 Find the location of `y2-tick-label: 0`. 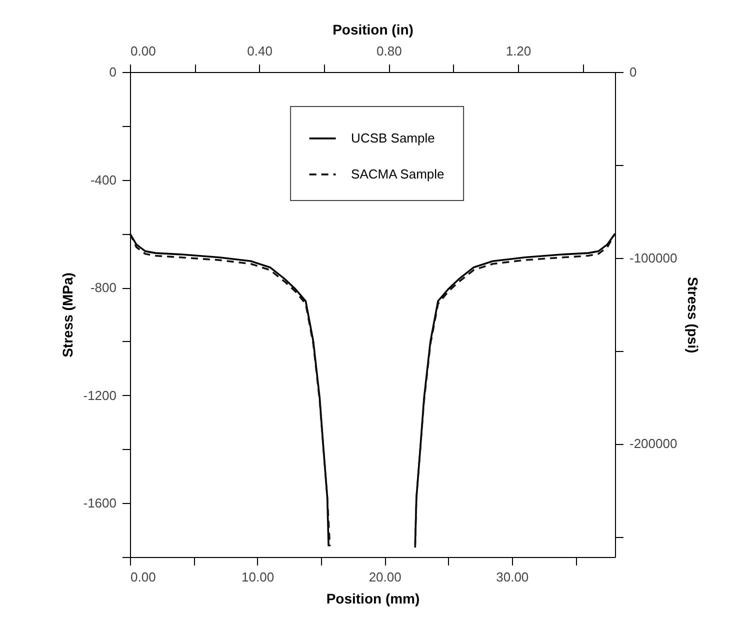

y2-tick-label: 0 is located at coordinates (633, 72).